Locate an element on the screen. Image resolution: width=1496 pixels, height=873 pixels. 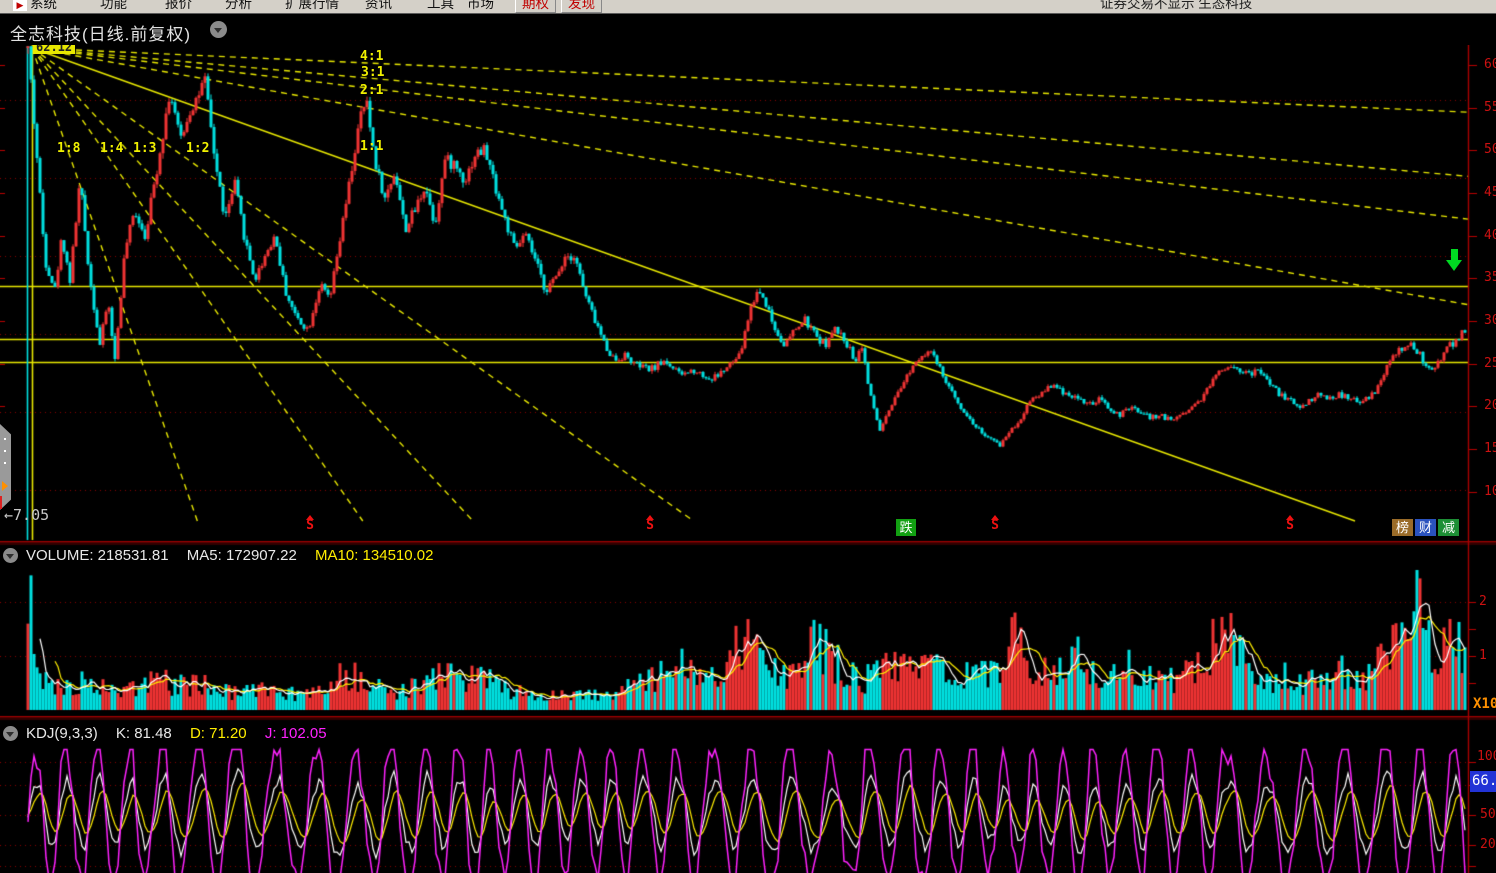
volume-axis-label-2: 2 is located at coordinates (1483, 601).